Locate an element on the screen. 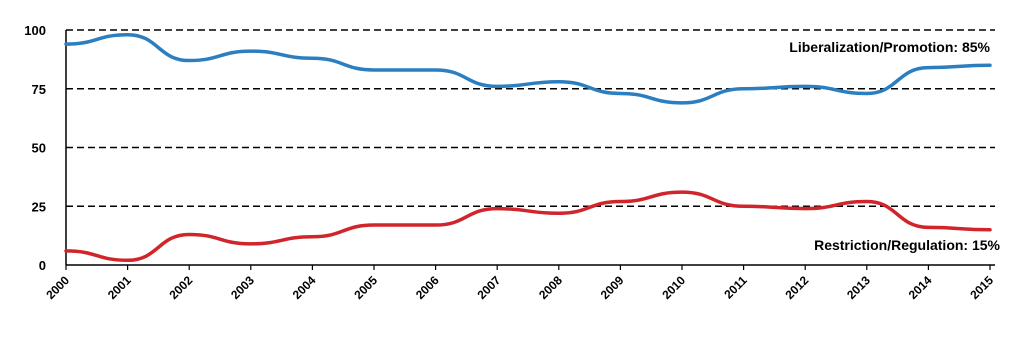  y-tick-label: 100 is located at coordinates (35, 30).